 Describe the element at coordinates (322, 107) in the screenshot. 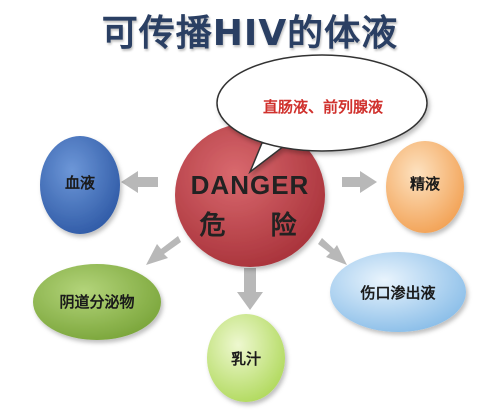

I see `callout-text: 直肠液、前列腺液` at that location.